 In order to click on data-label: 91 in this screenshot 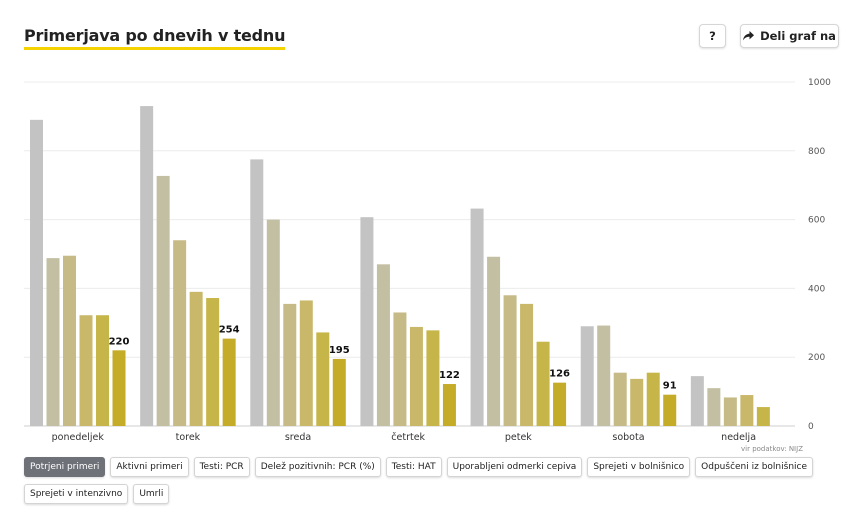, I will do `click(670, 386)`.